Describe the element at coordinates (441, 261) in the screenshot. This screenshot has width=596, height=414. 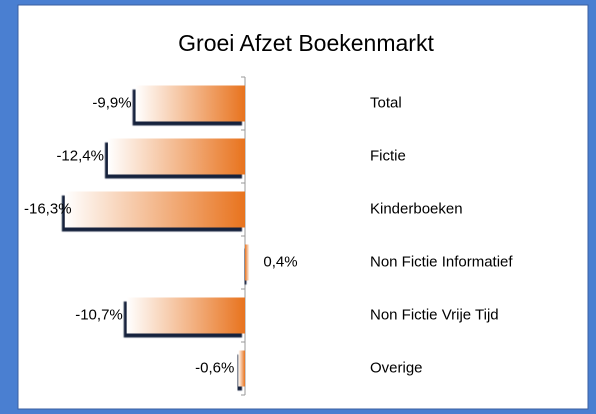
I see `category-label: Non Fictie Informatief` at that location.